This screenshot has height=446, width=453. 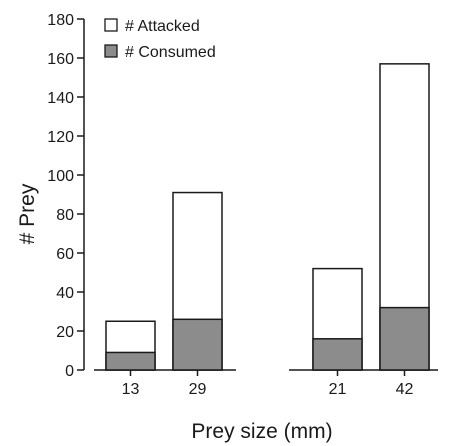 What do you see at coordinates (111, 51) in the screenshot?
I see `legend-swatch-consumed` at bounding box center [111, 51].